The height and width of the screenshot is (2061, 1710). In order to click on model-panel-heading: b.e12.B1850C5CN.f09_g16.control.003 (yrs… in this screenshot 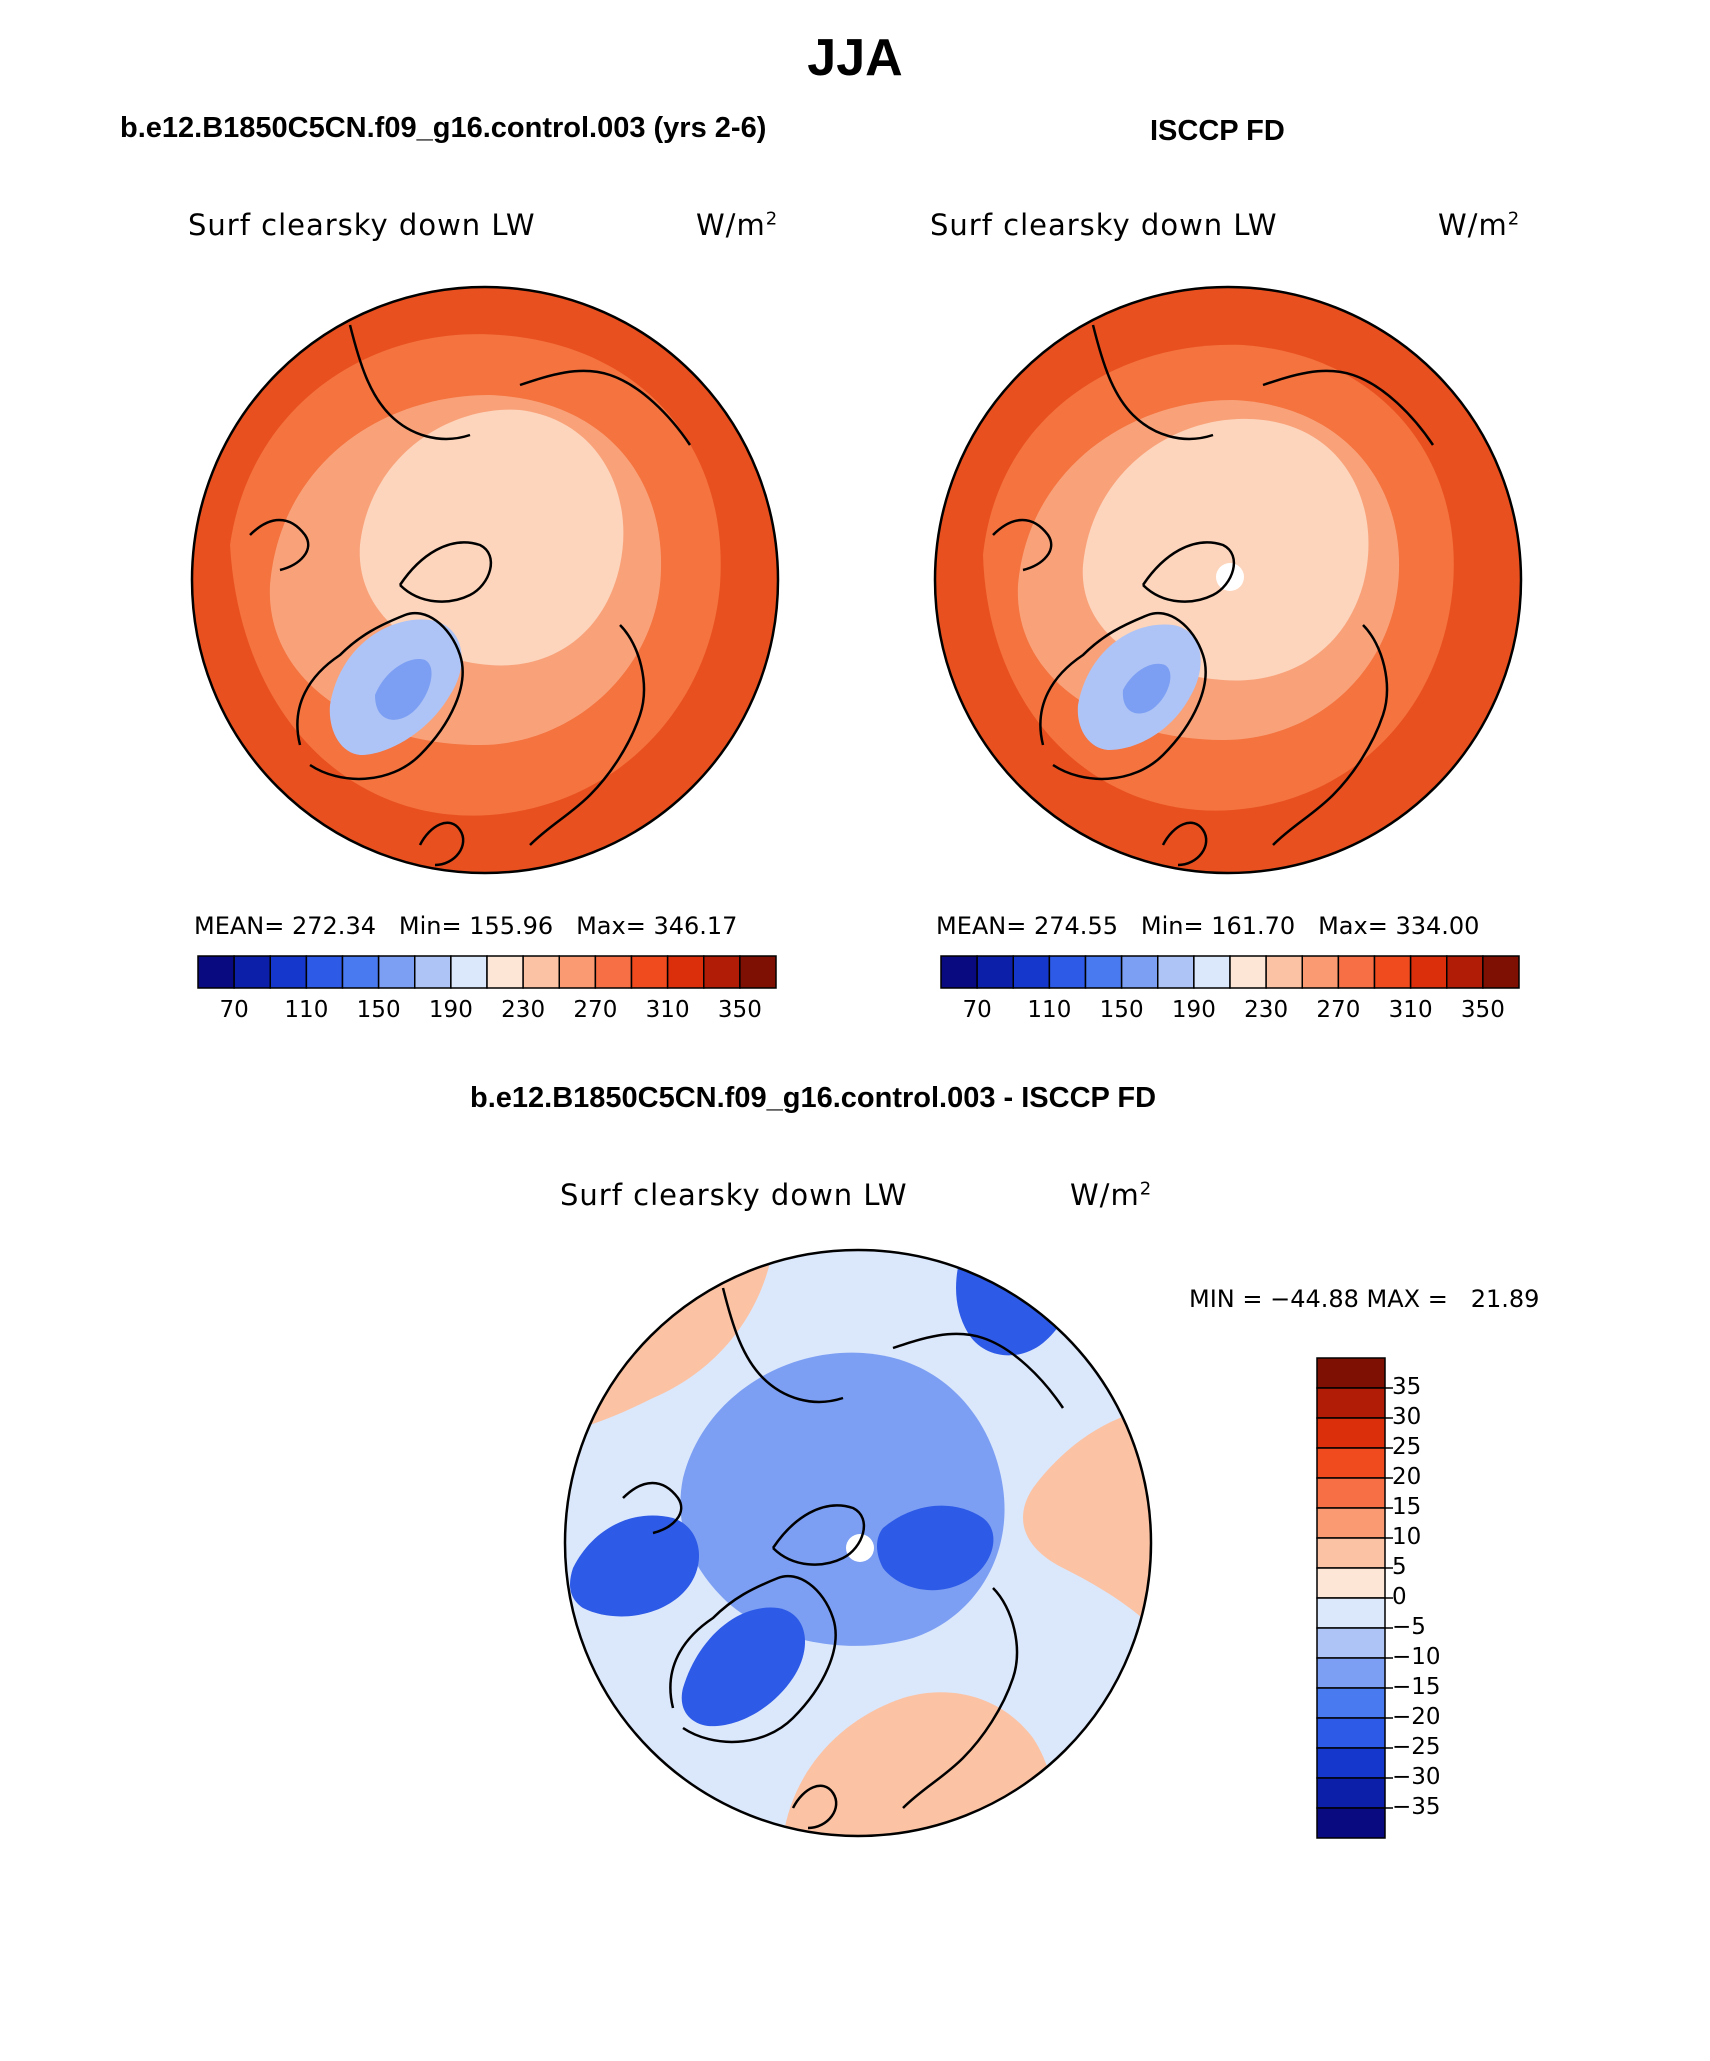, I will do `click(443, 128)`.